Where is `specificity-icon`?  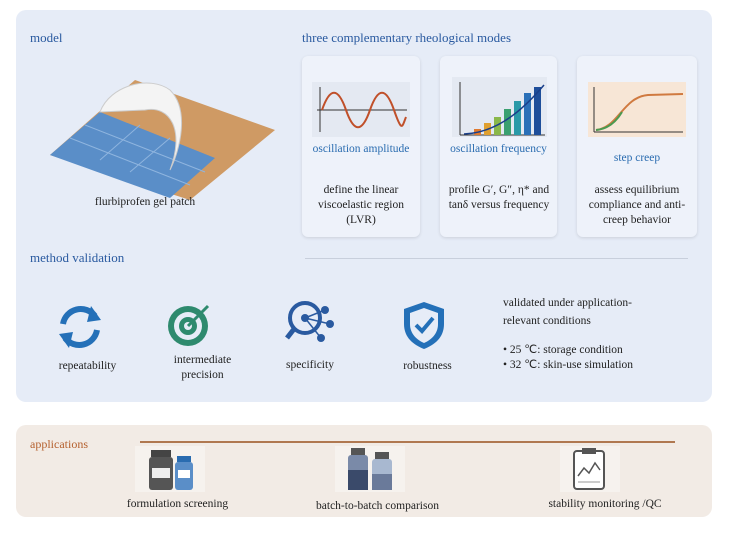 specificity-icon is located at coordinates (309, 321).